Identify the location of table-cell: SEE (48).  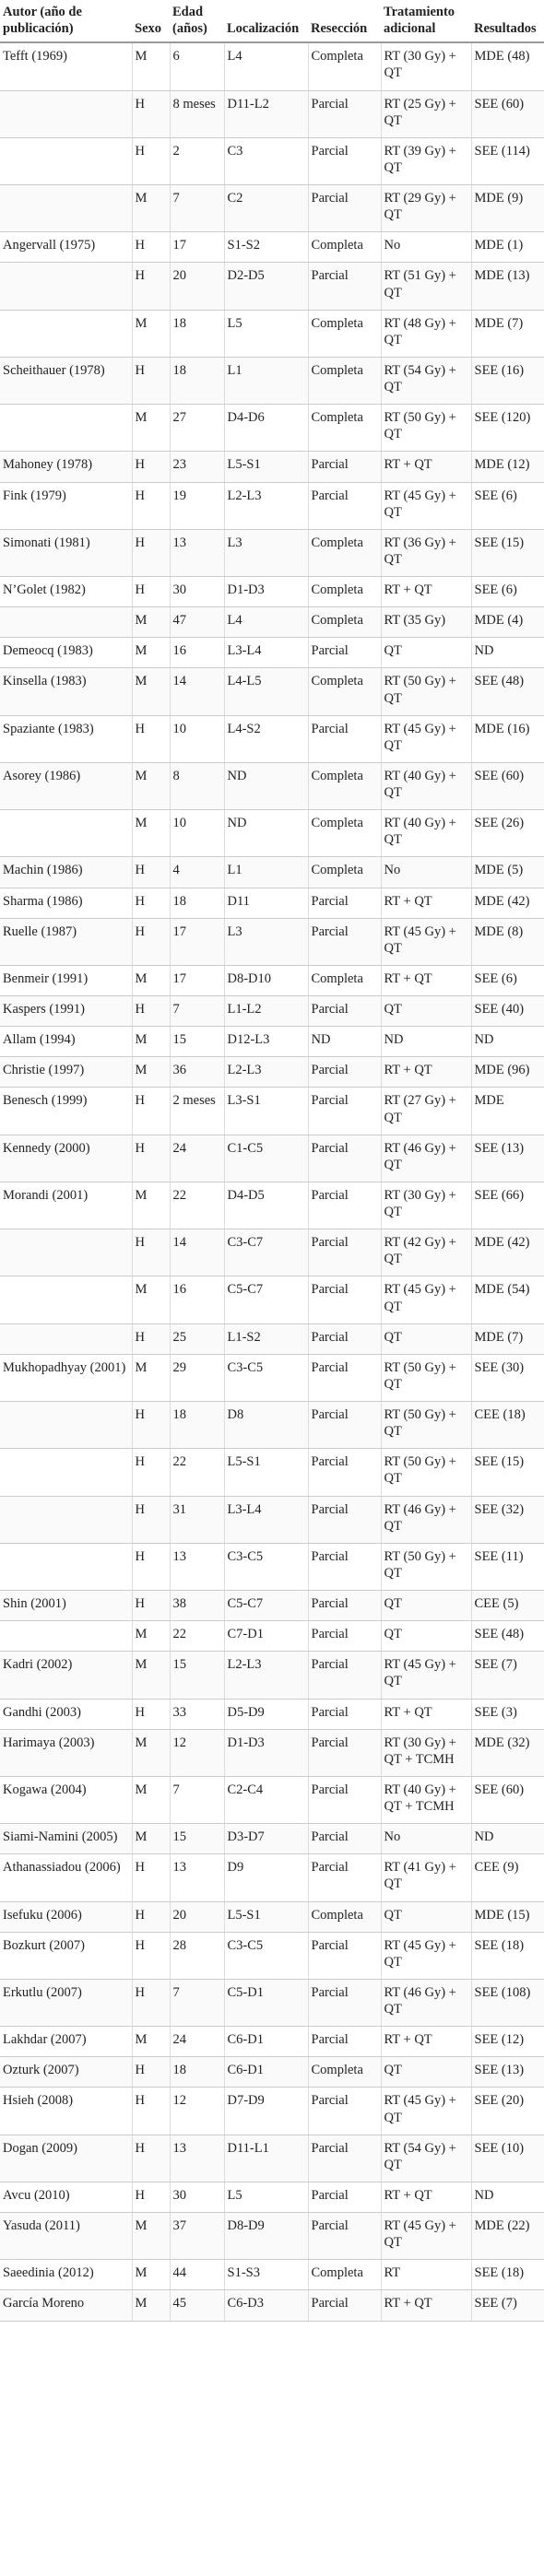
(507, 1636).